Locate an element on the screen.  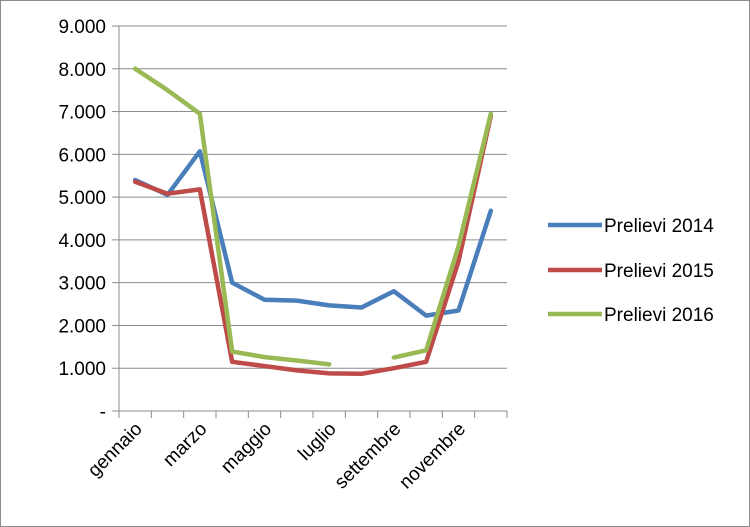
y-tick-label: - is located at coordinates (103, 412).